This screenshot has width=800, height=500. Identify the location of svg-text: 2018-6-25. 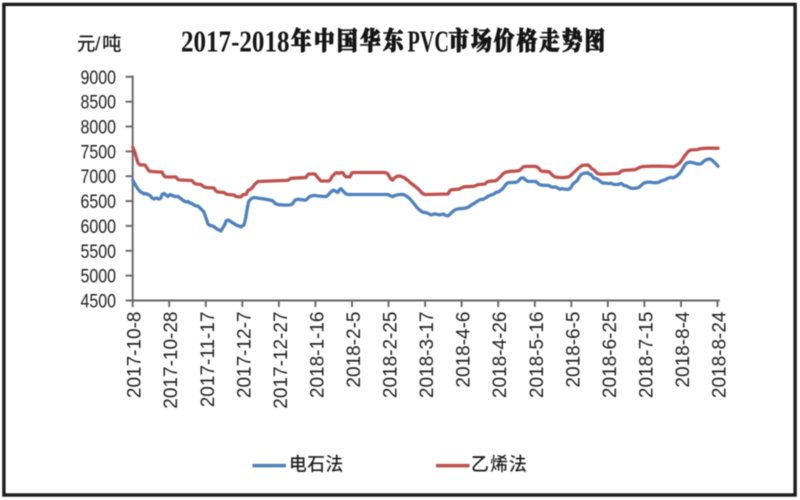
(610, 355).